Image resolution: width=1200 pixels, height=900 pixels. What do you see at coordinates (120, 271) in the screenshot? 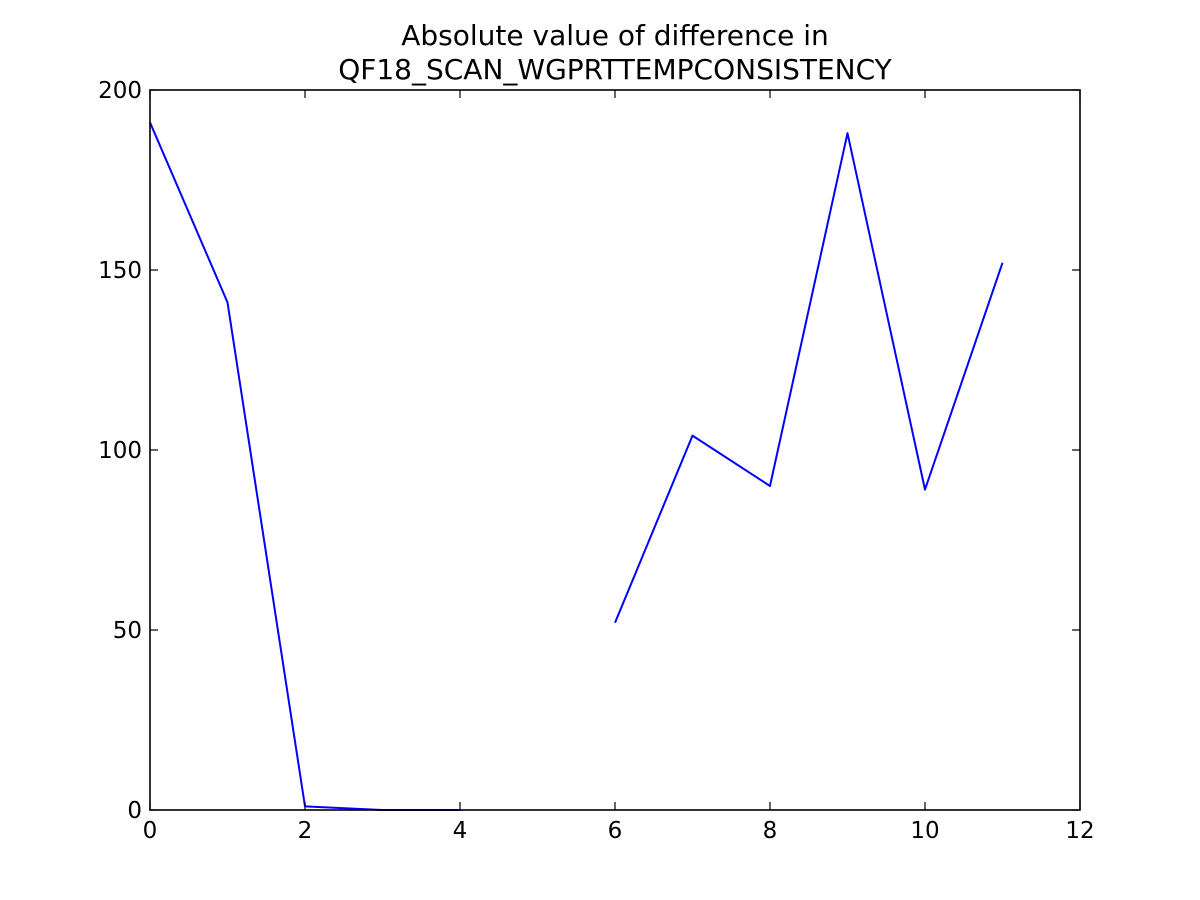
I see `y-tick-label: 150` at bounding box center [120, 271].